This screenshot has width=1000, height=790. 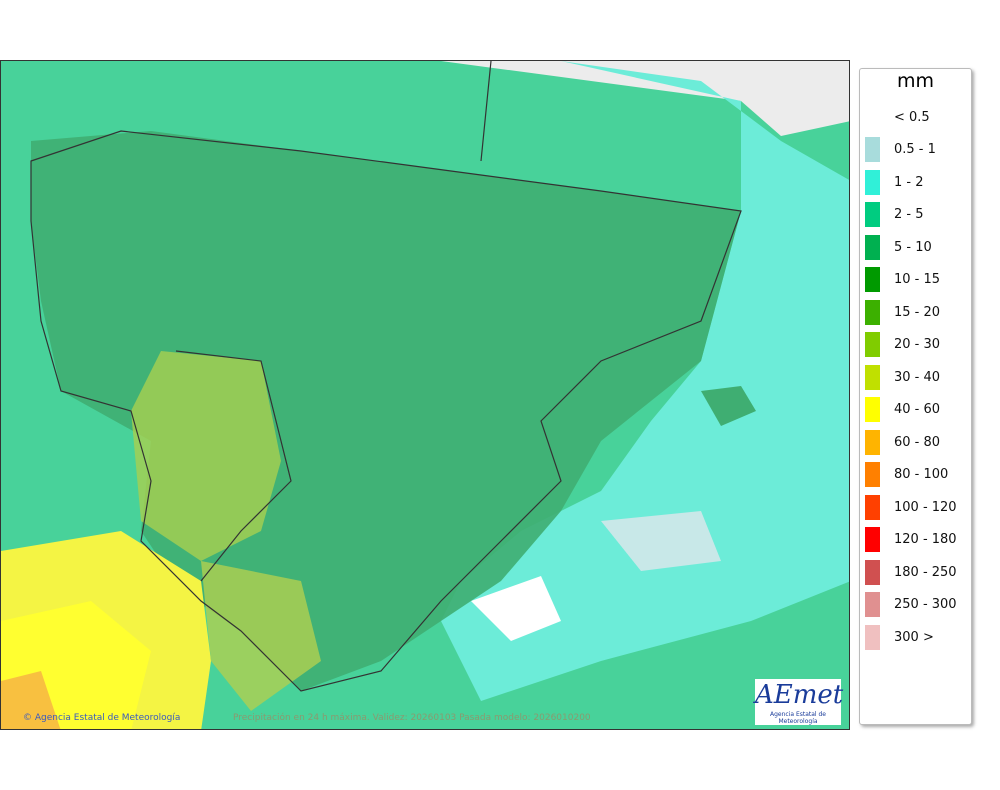 What do you see at coordinates (102, 718) in the screenshot?
I see `copyright-credit: © Agencia Estatal de Meteorología` at bounding box center [102, 718].